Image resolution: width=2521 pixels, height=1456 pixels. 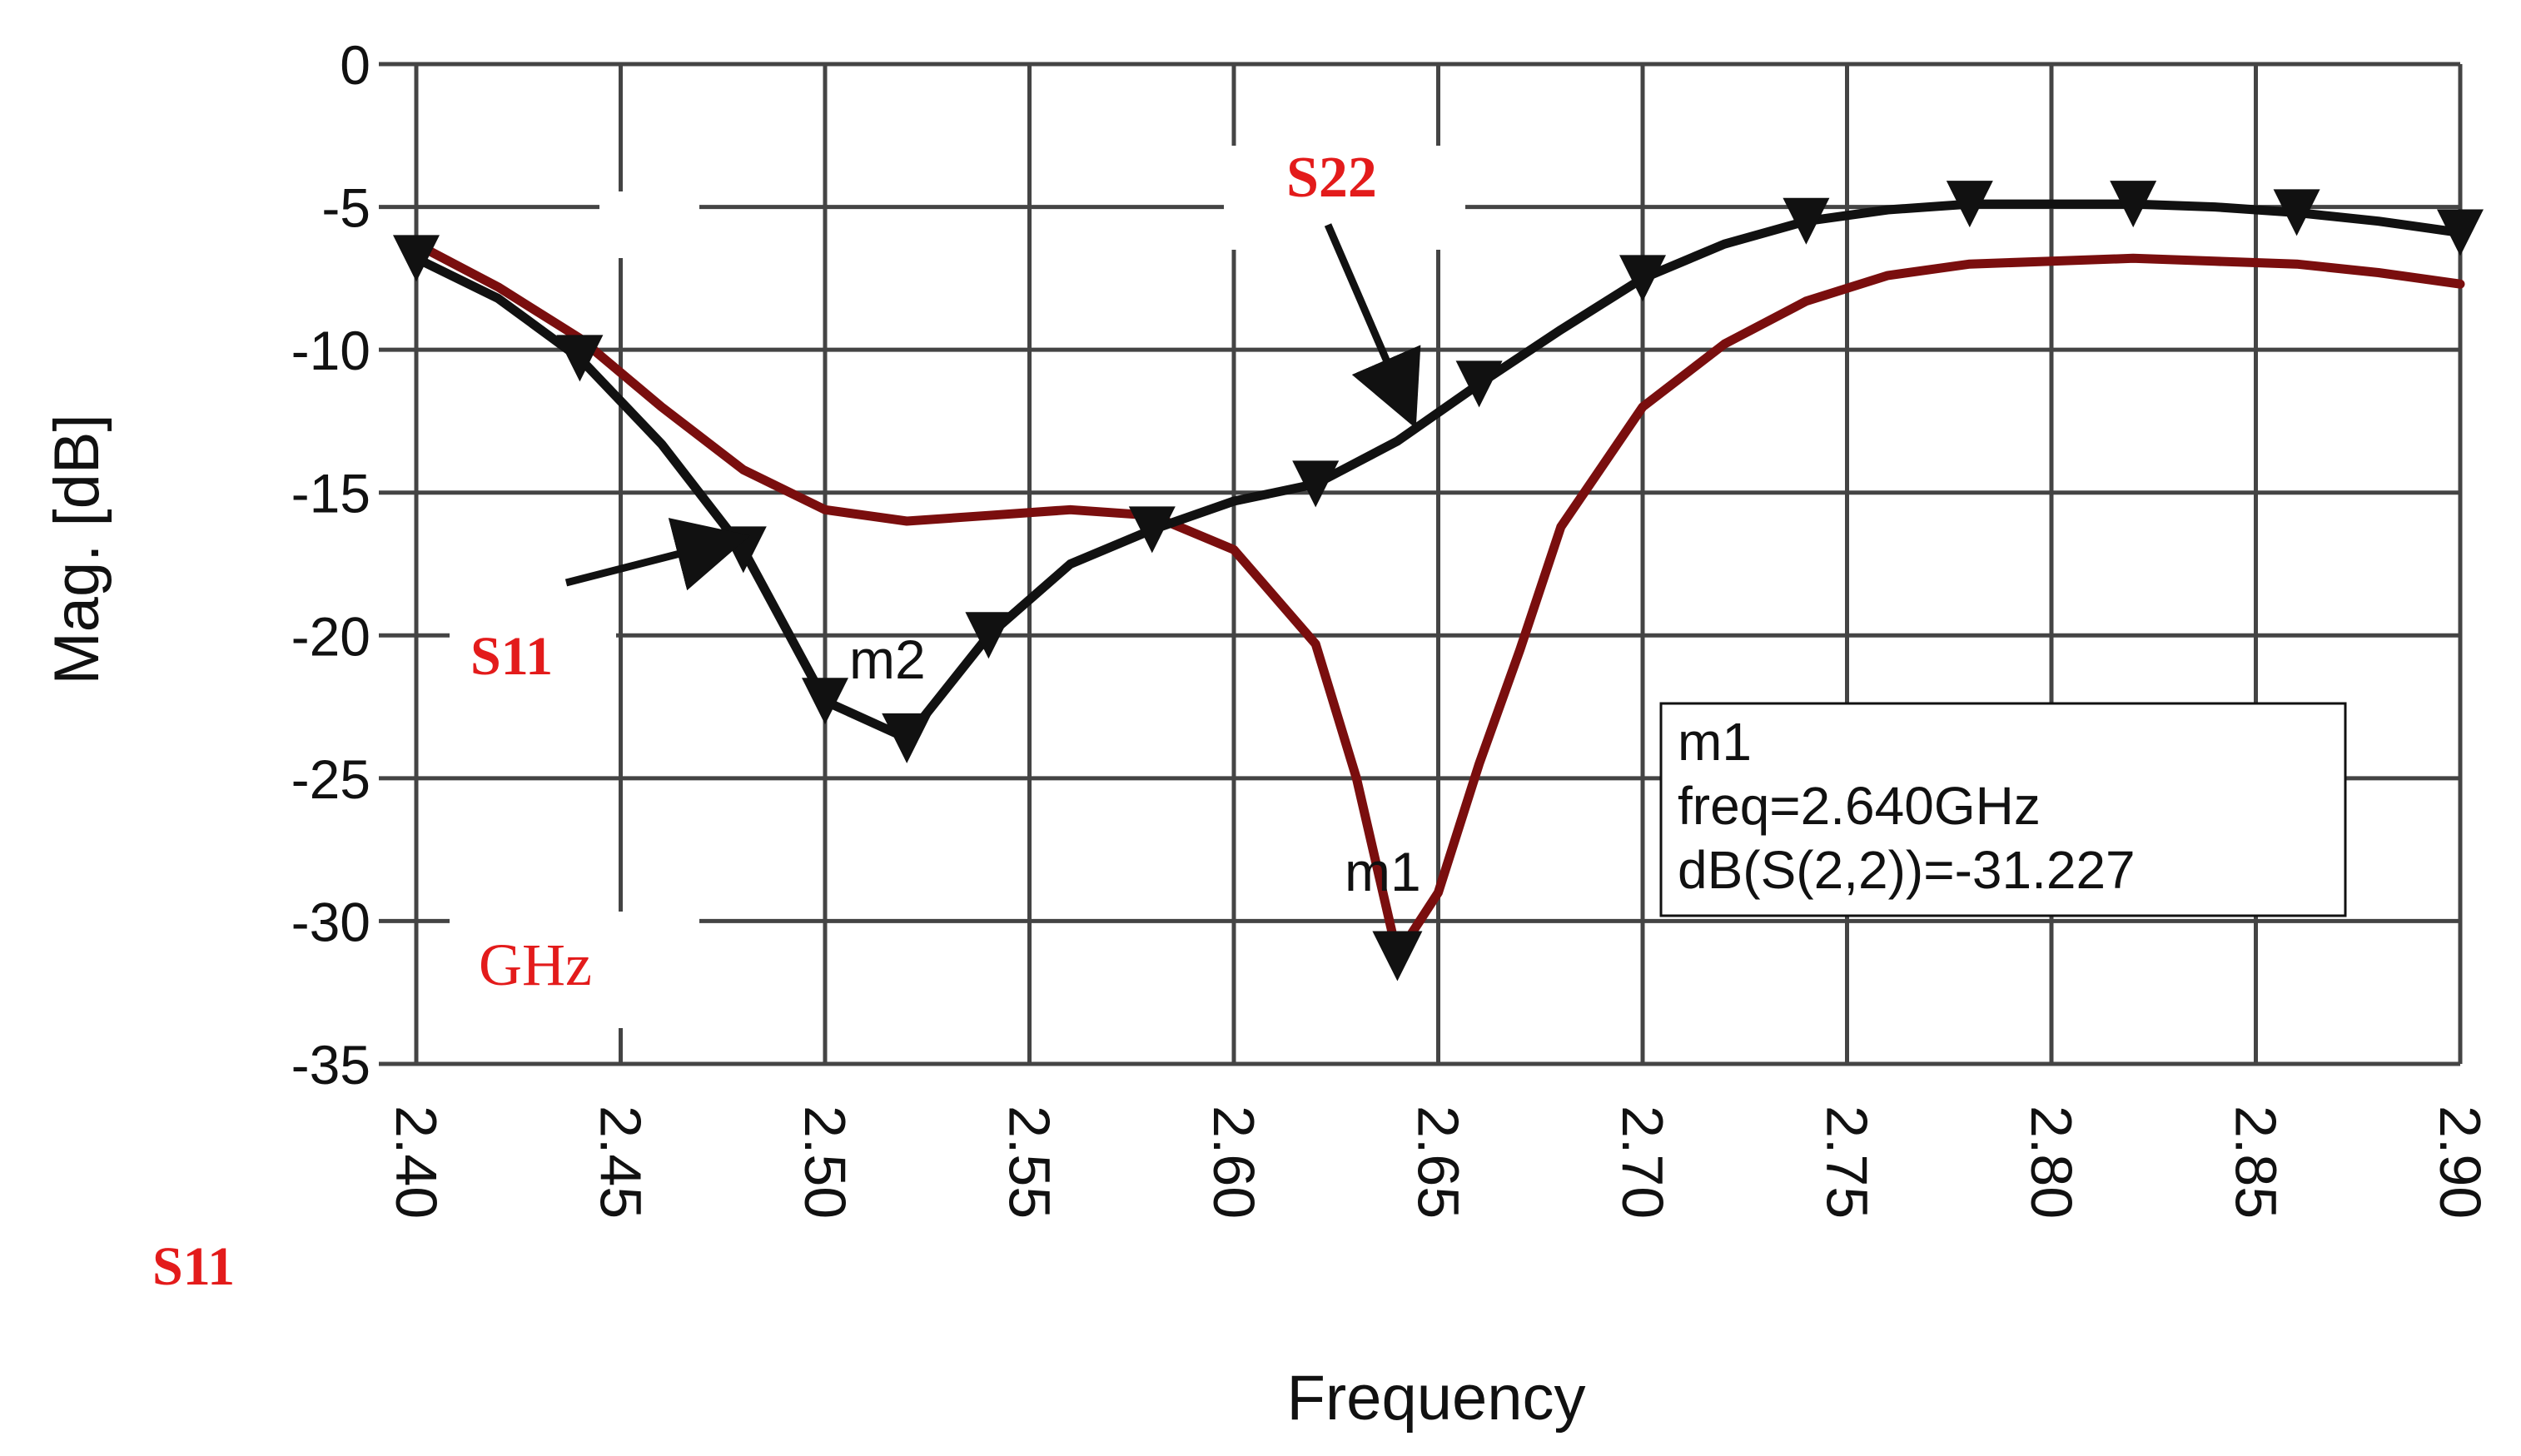 What do you see at coordinates (345, 208) in the screenshot?
I see `y-tick-label-1: -5` at bounding box center [345, 208].